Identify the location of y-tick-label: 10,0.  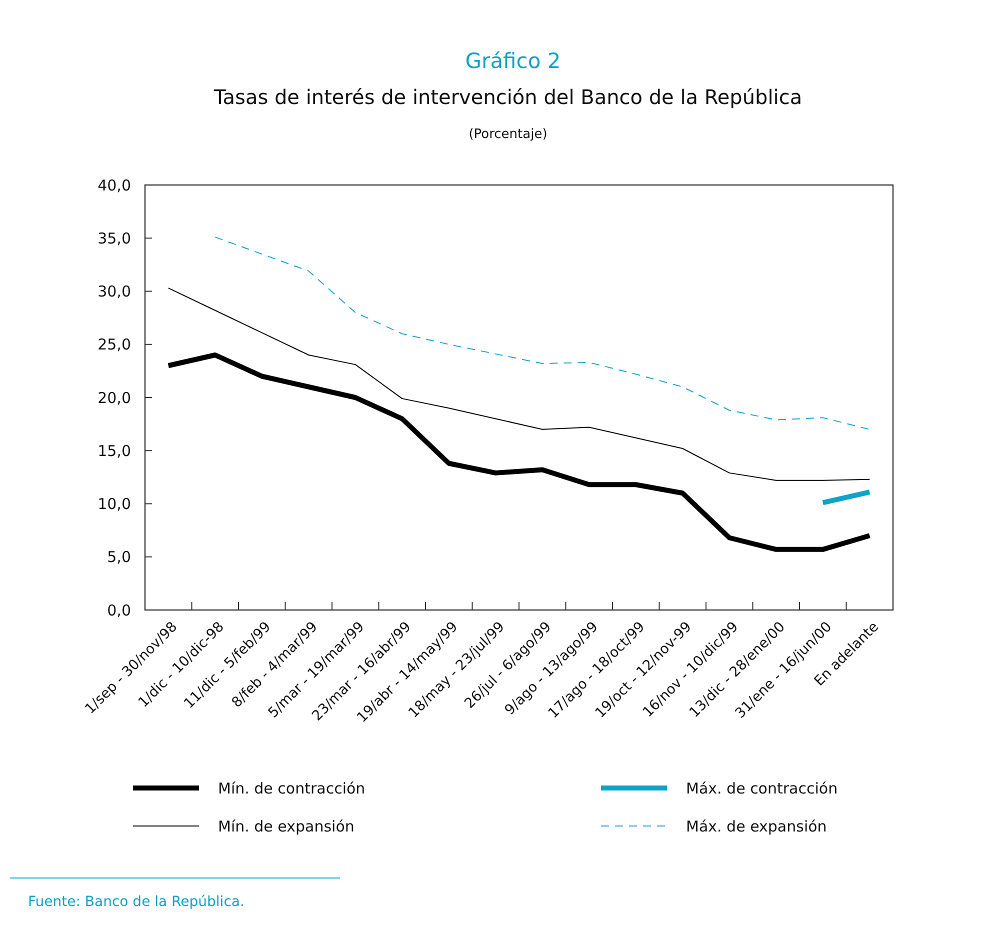
(114, 504).